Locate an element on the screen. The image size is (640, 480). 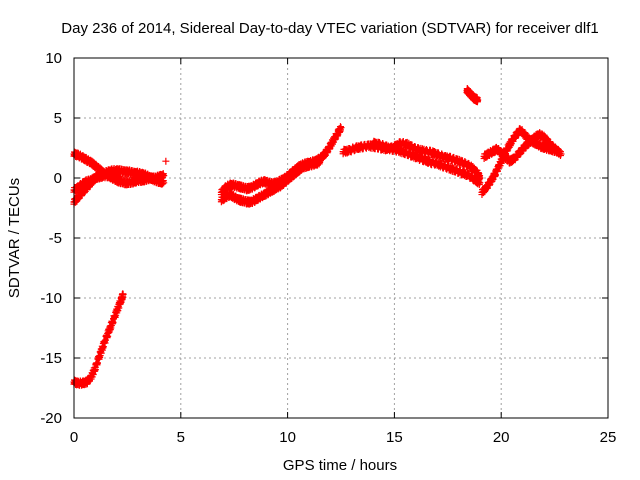
y-tick-label: 5 is located at coordinates (58, 118).